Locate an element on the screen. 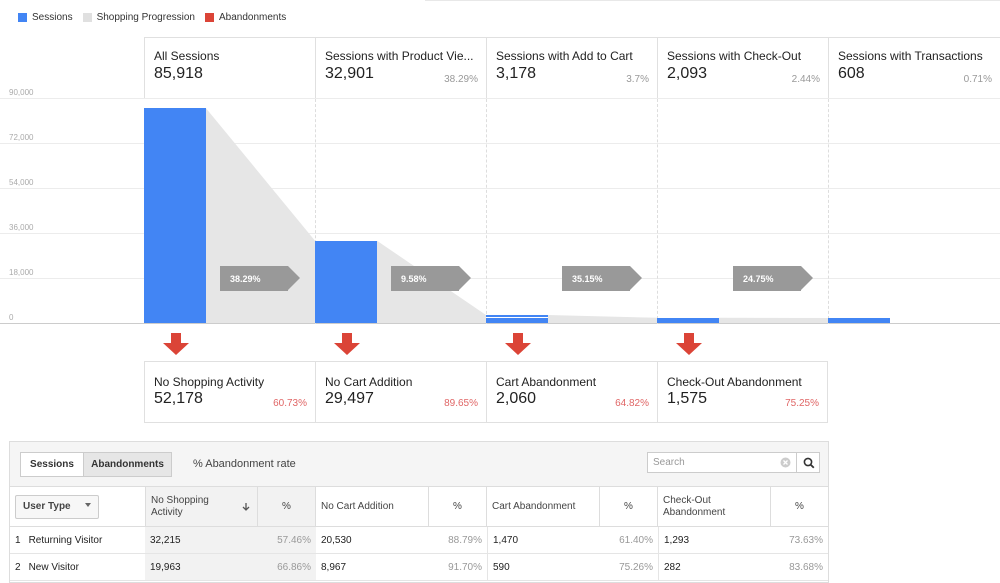 Image resolution: width=1000 pixels, height=583 pixels. table-cell: 73.63% is located at coordinates (799, 540).